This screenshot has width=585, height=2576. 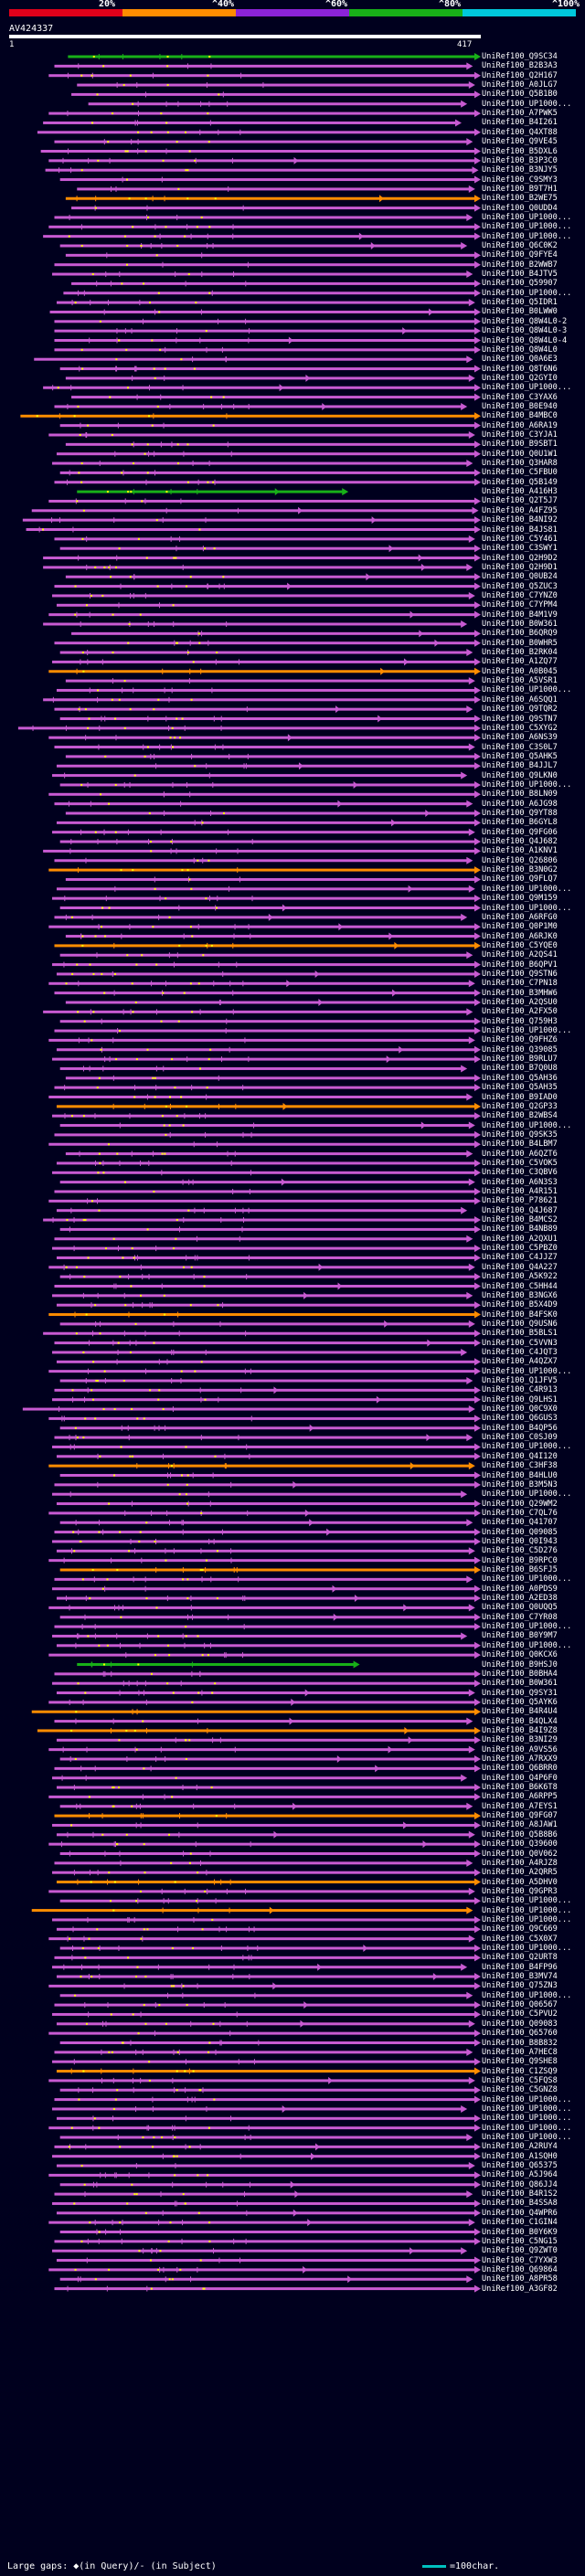 I want to click on hit-label: UniRef100_C7PN18, so click(x=520, y=984).